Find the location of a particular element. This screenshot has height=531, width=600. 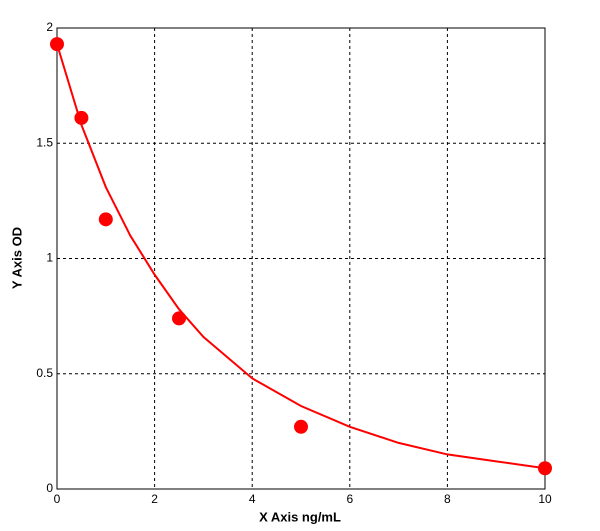

x-tick-label: 4 is located at coordinates (252, 499).